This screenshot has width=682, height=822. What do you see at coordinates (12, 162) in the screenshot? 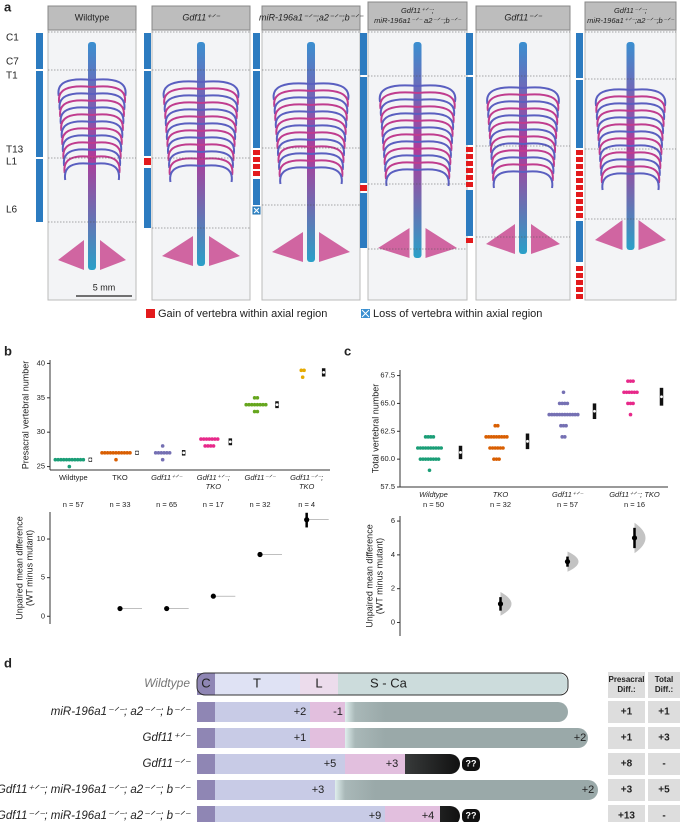
I see `level-label: L1` at bounding box center [12, 162].